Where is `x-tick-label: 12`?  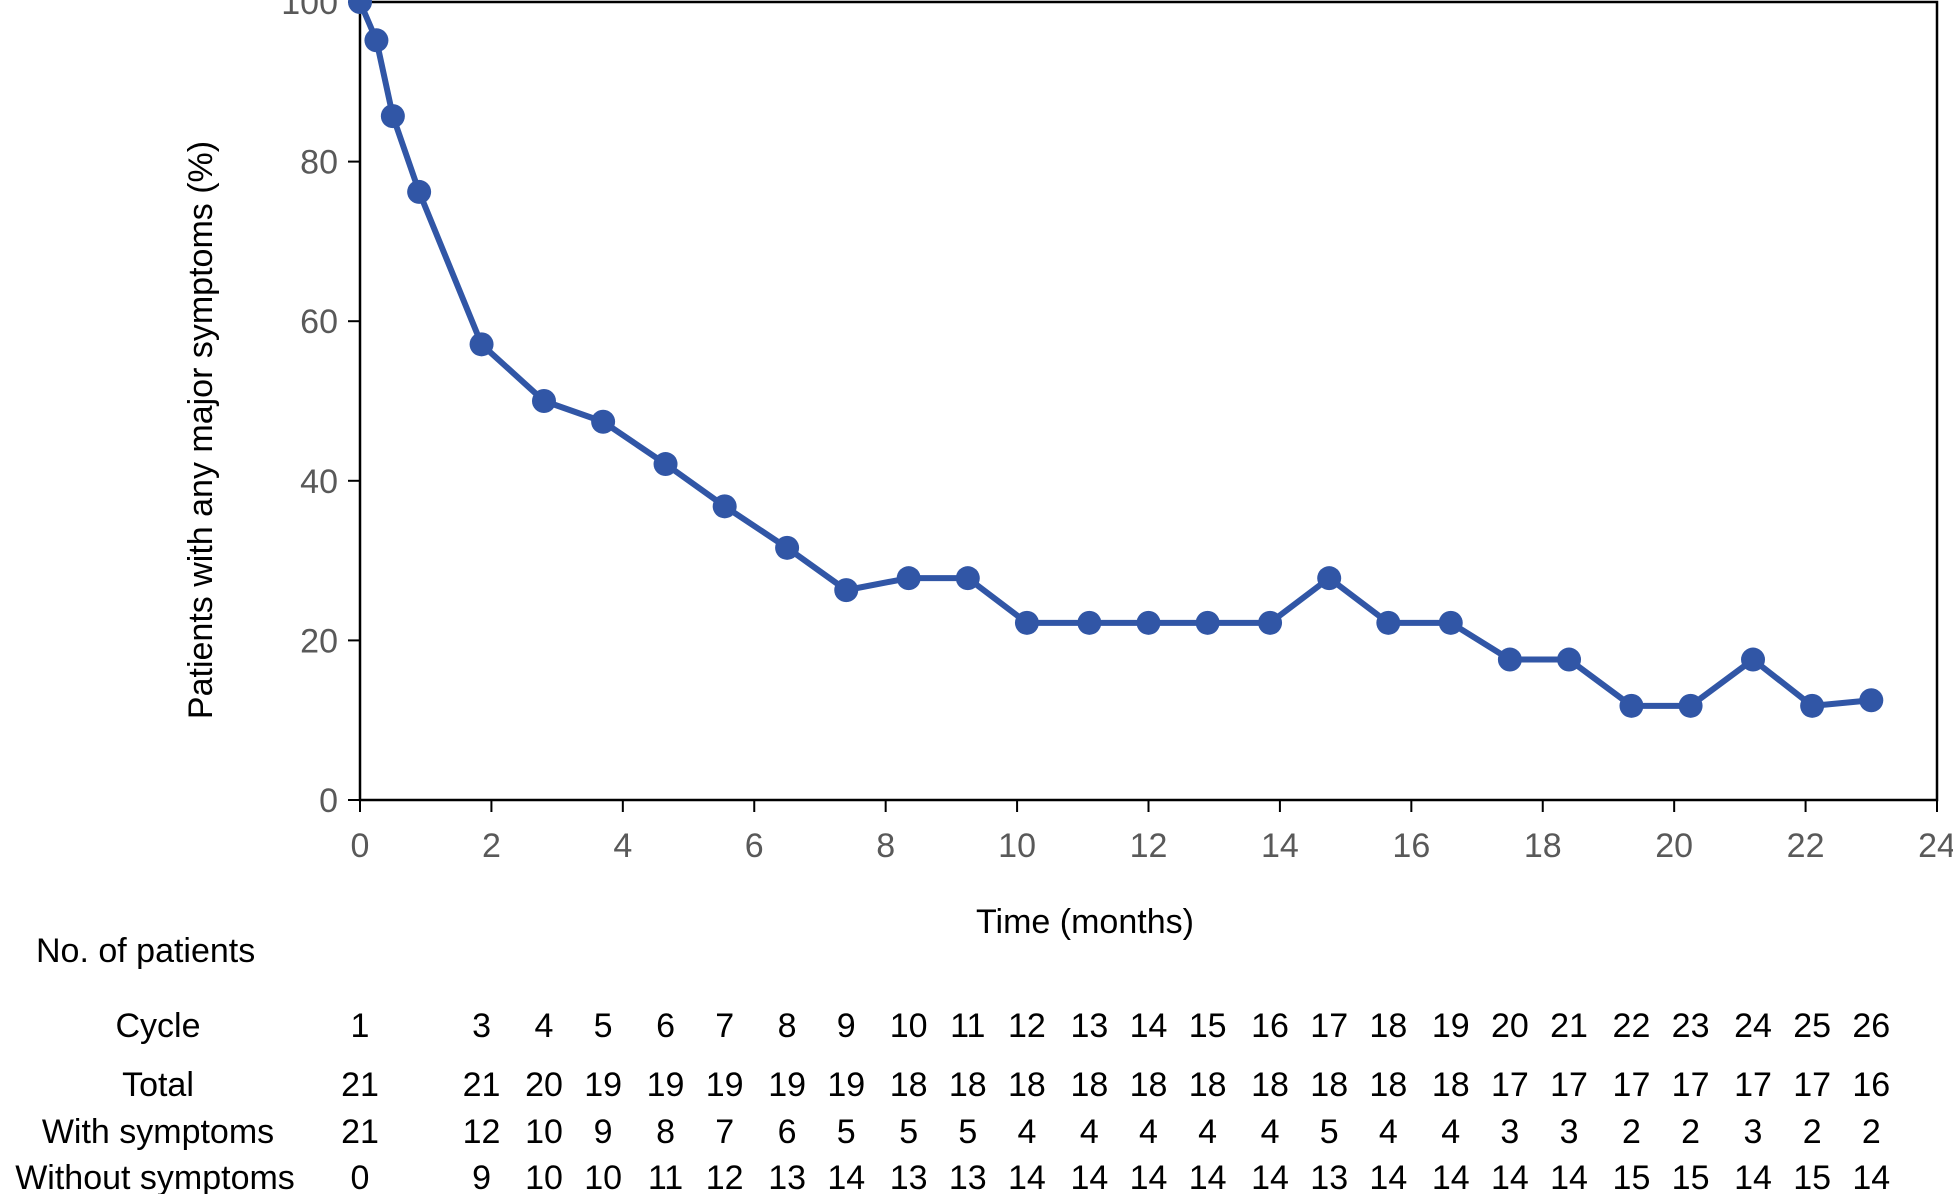
x-tick-label: 12 is located at coordinates (1149, 846).